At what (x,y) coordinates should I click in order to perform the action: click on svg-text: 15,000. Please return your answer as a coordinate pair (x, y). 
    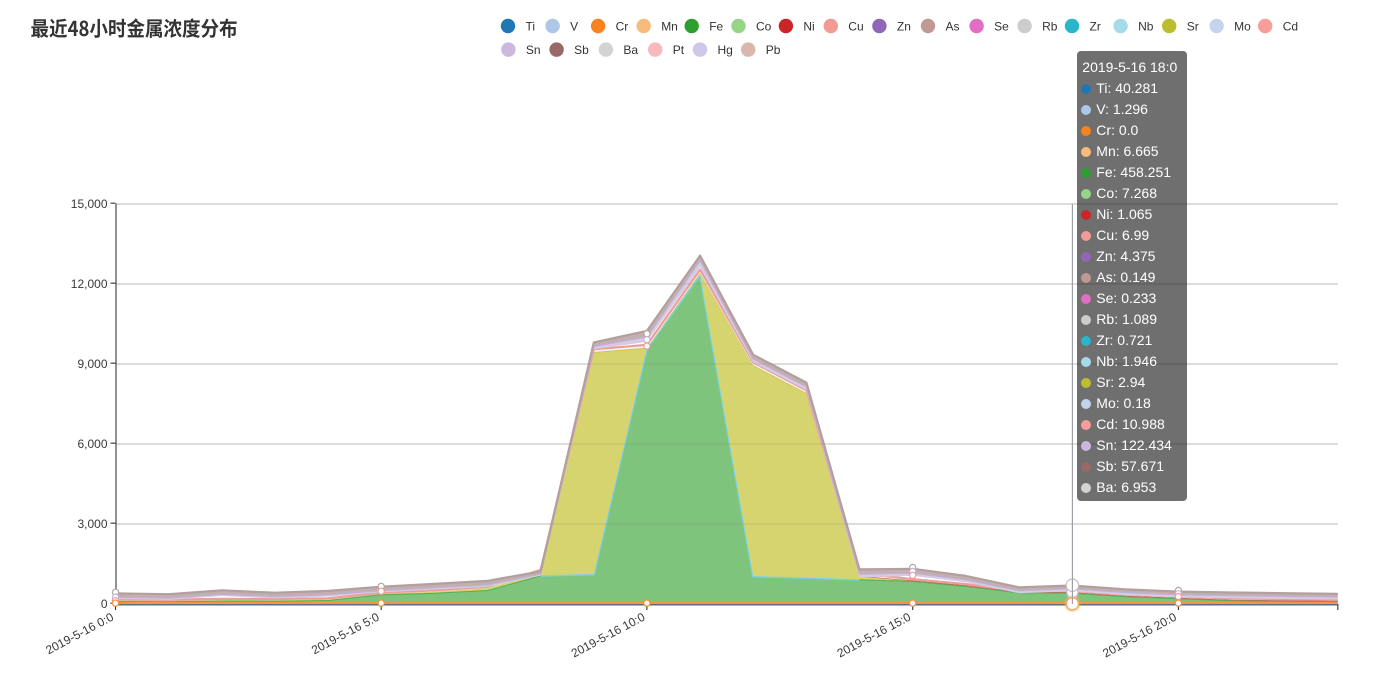
    Looking at the image, I should click on (89, 204).